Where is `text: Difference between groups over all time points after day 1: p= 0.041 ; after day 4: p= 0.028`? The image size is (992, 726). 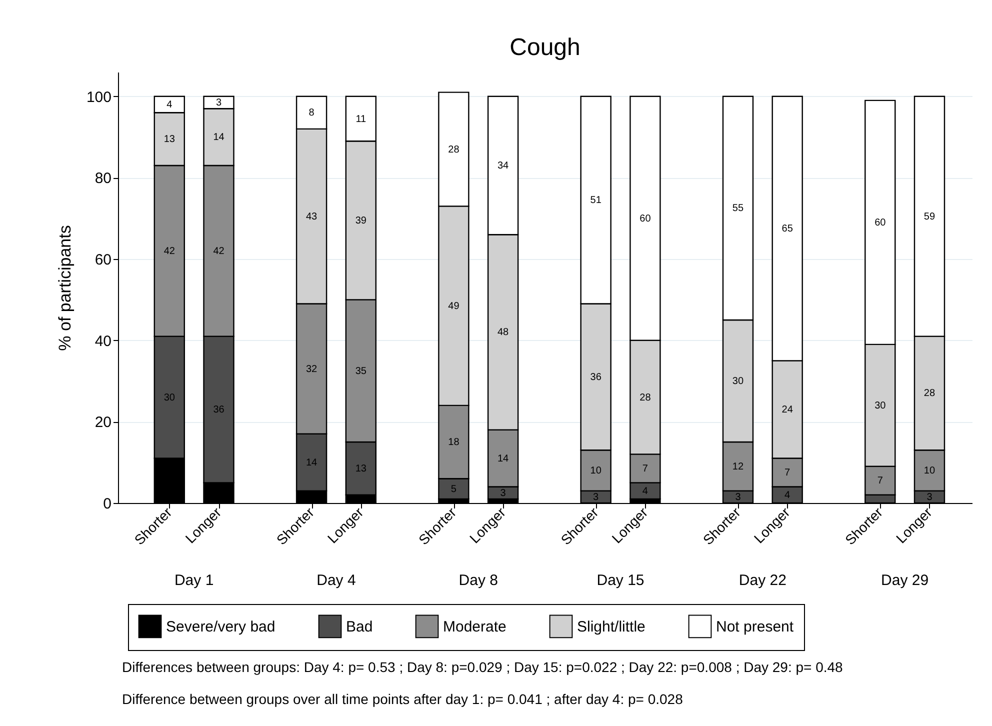 text: Difference between groups over all time points after day 1: p= 0.041 ; after day 4: p= 0.028 is located at coordinates (403, 699).